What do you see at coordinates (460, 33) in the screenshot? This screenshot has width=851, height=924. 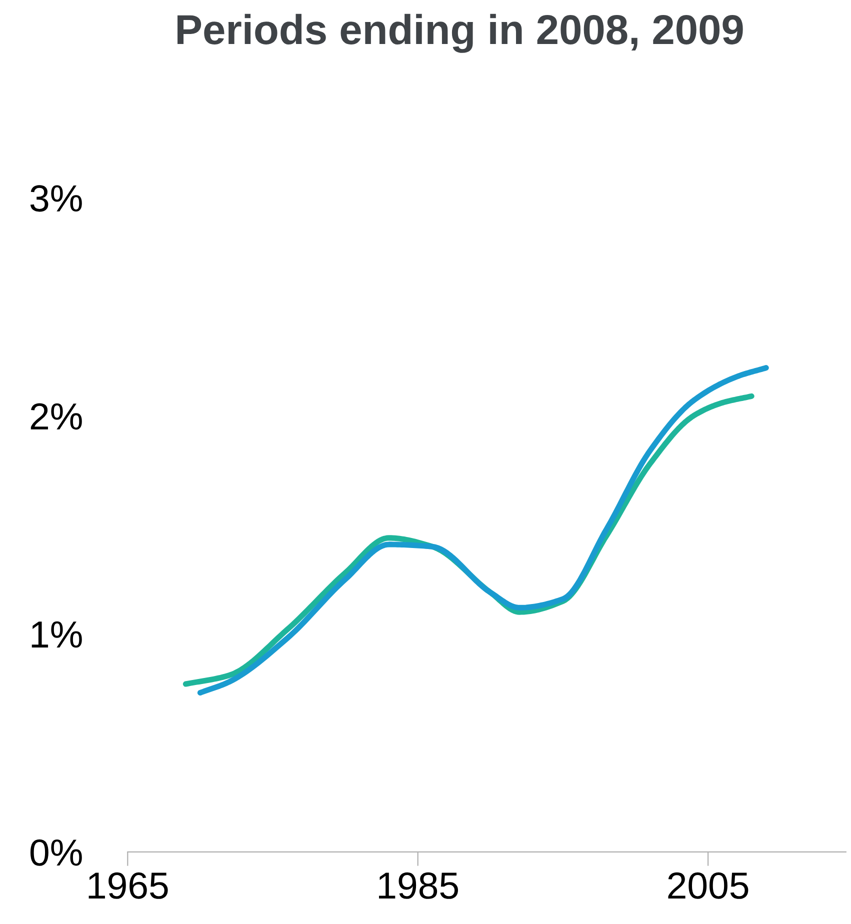 I see `chart-title: Periods ending in 2008, 2009` at bounding box center [460, 33].